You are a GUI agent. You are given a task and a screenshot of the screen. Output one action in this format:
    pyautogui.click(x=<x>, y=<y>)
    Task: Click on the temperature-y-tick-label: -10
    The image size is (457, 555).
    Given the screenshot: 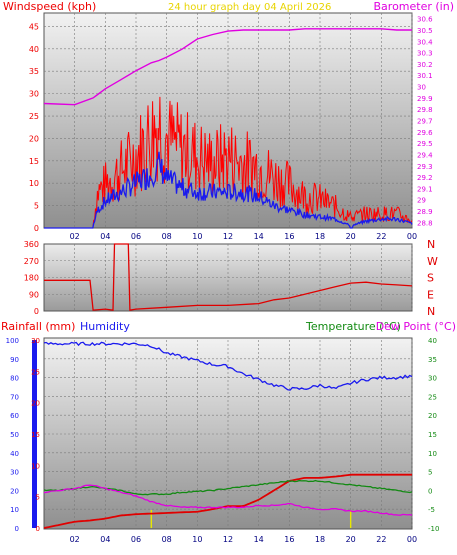 What is the action you would take?
    pyautogui.click(x=433, y=529)
    